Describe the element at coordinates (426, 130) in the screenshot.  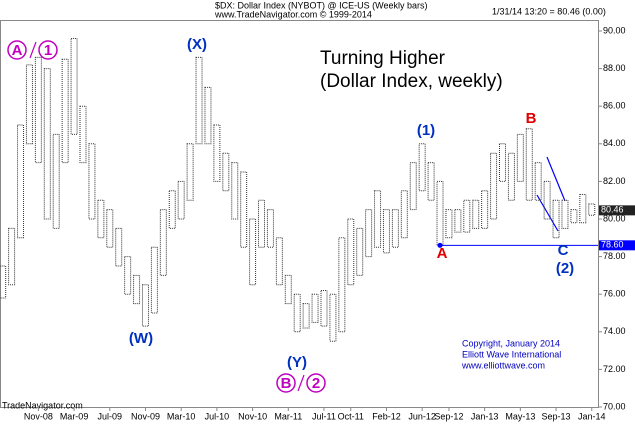
I see `wave-label: (1)` at that location.